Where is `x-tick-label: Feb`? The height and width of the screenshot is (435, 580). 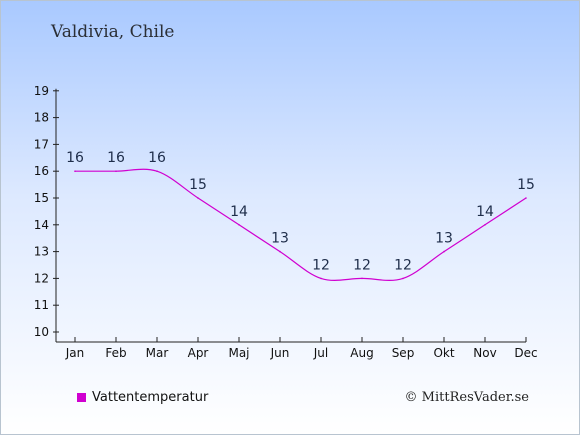 x-tick-label: Feb is located at coordinates (115, 353).